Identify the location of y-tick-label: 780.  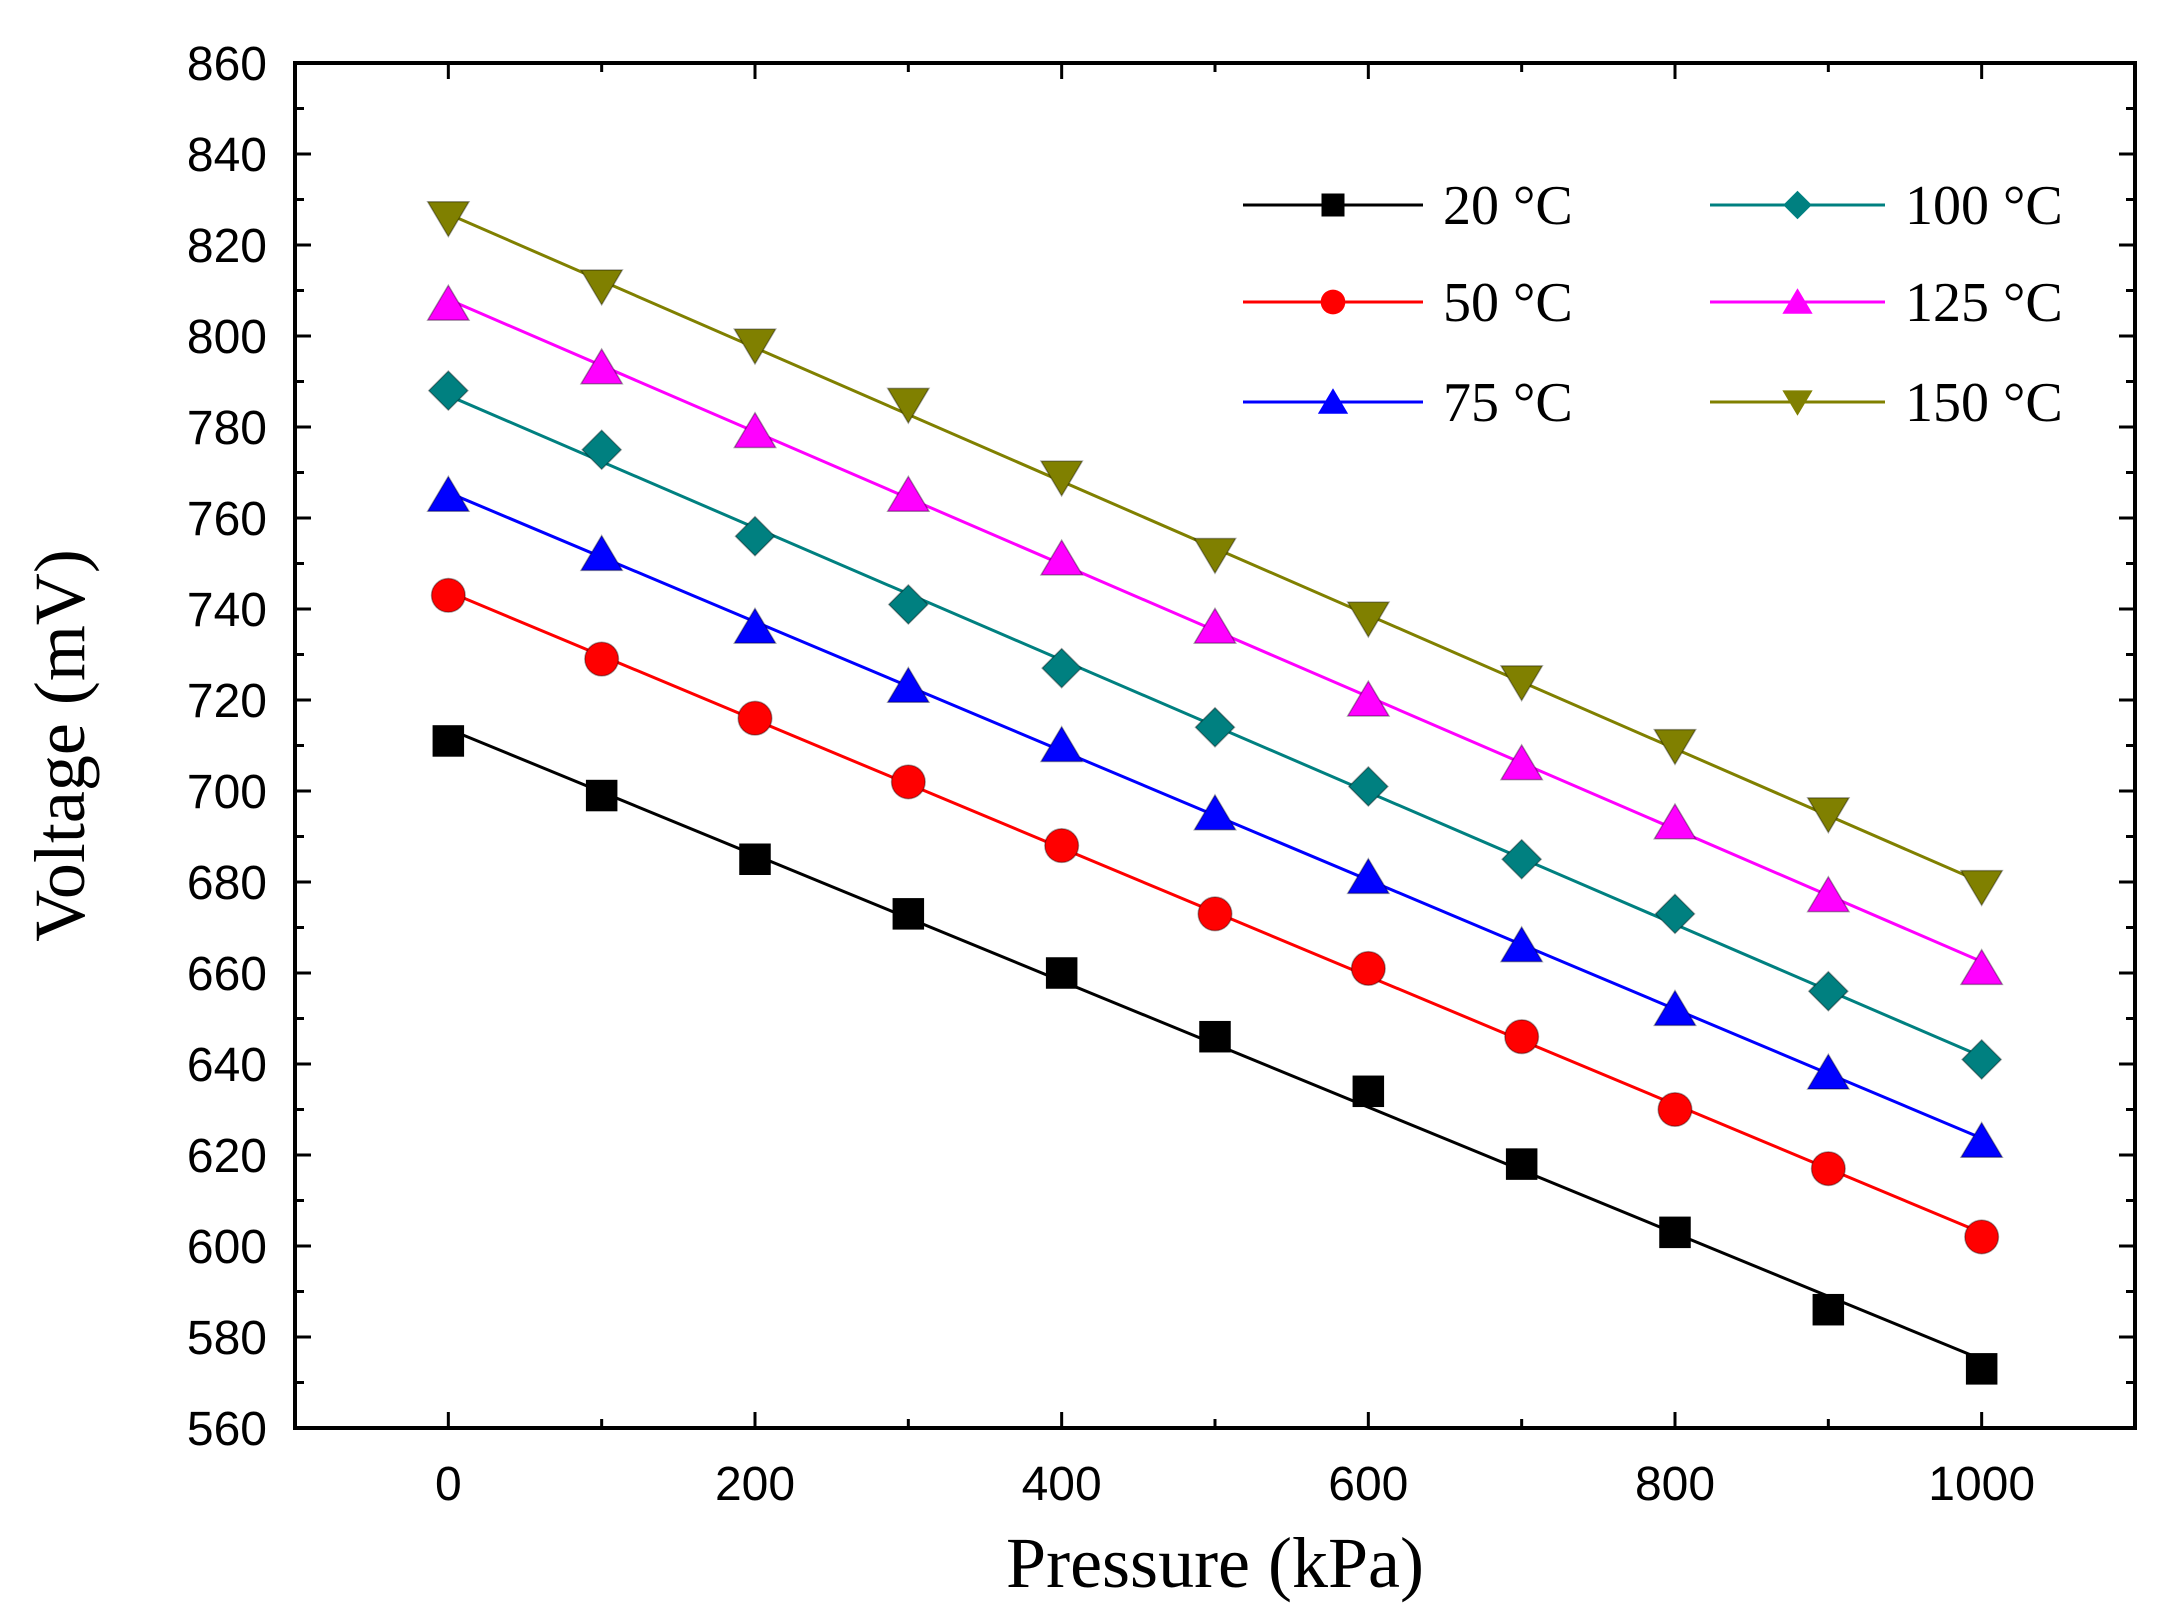
(227, 428).